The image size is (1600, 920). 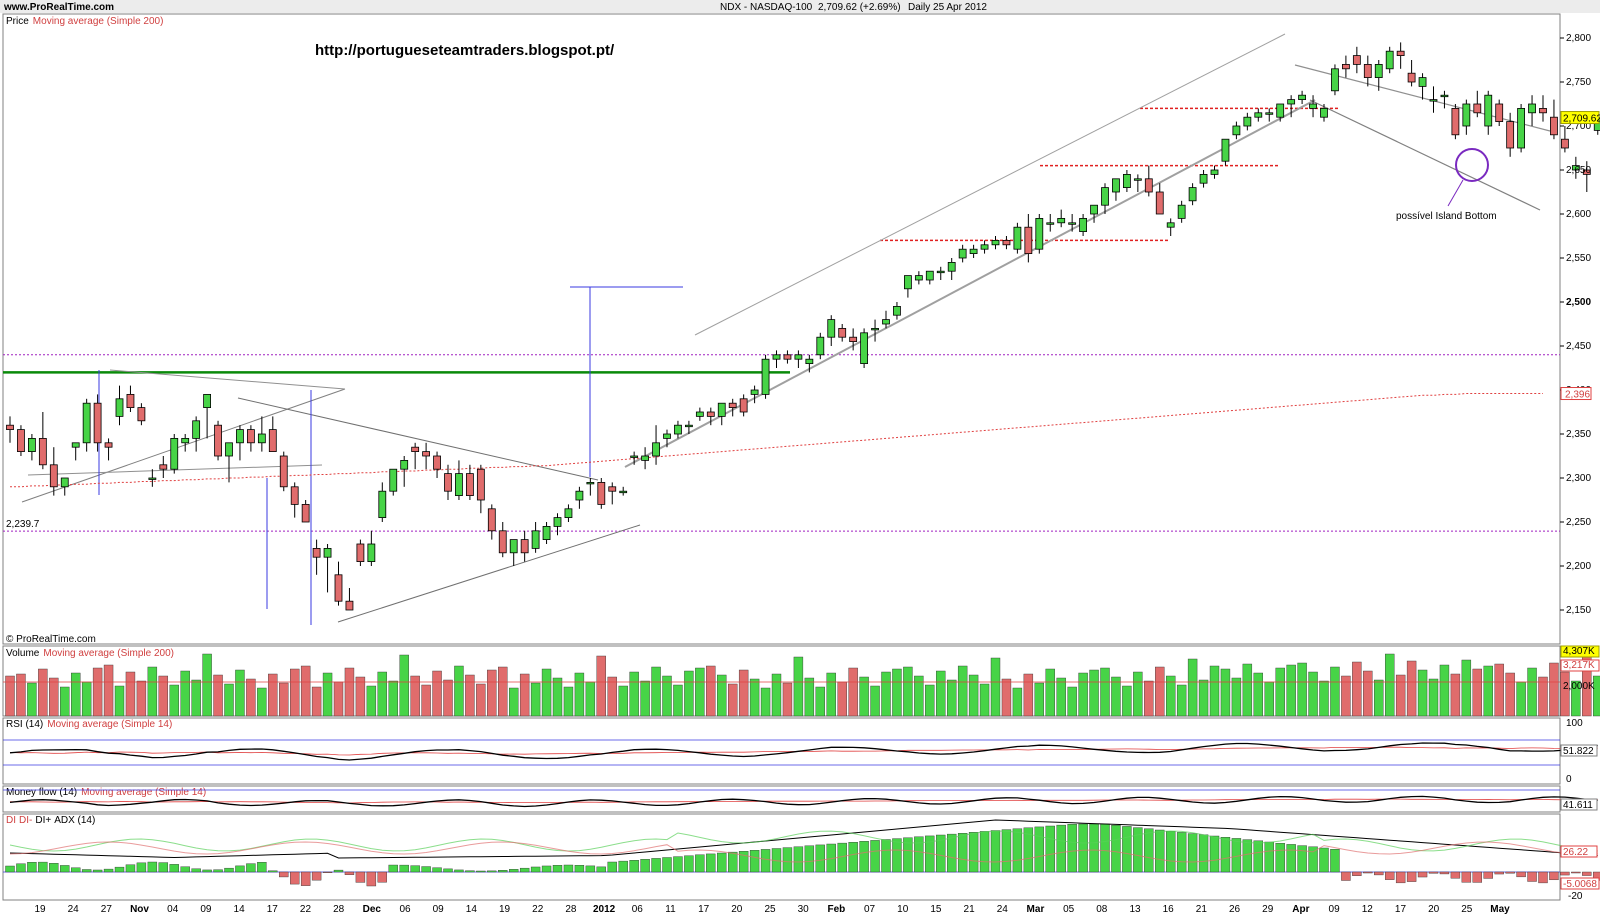 What do you see at coordinates (1268, 909) in the screenshot?
I see `x-tick-label: 29` at bounding box center [1268, 909].